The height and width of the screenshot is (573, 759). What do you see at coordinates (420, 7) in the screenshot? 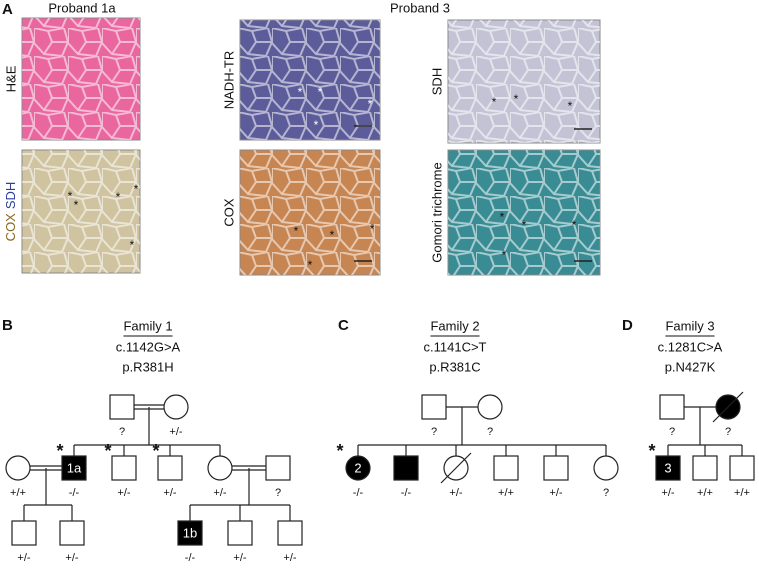
I see `column-title: Proband 3` at bounding box center [420, 7].